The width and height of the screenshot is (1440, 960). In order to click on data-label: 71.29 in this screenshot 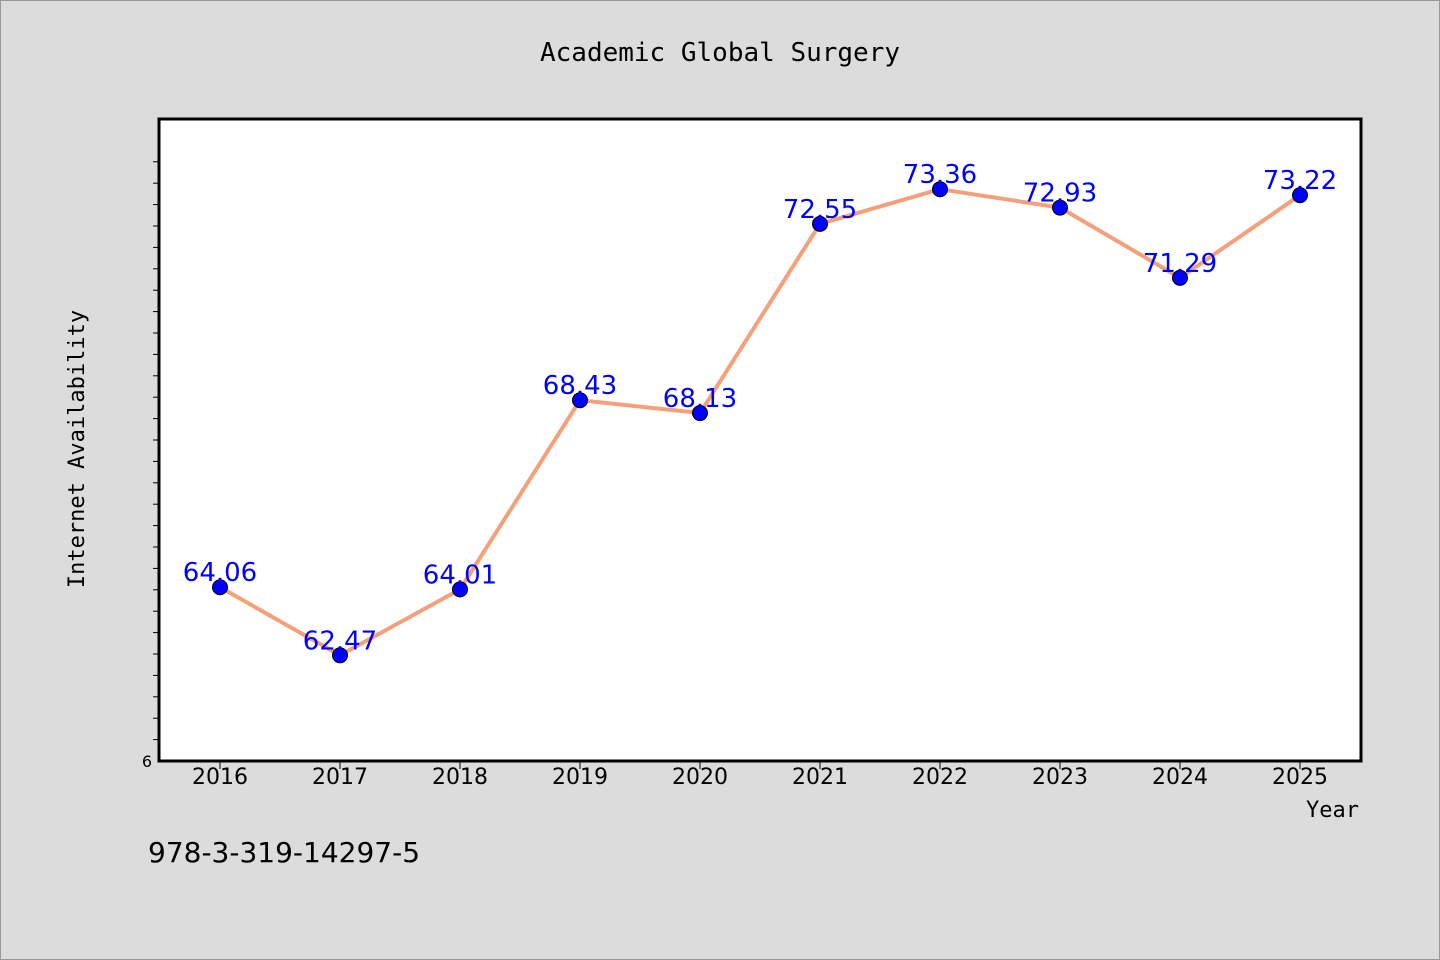, I will do `click(1180, 264)`.